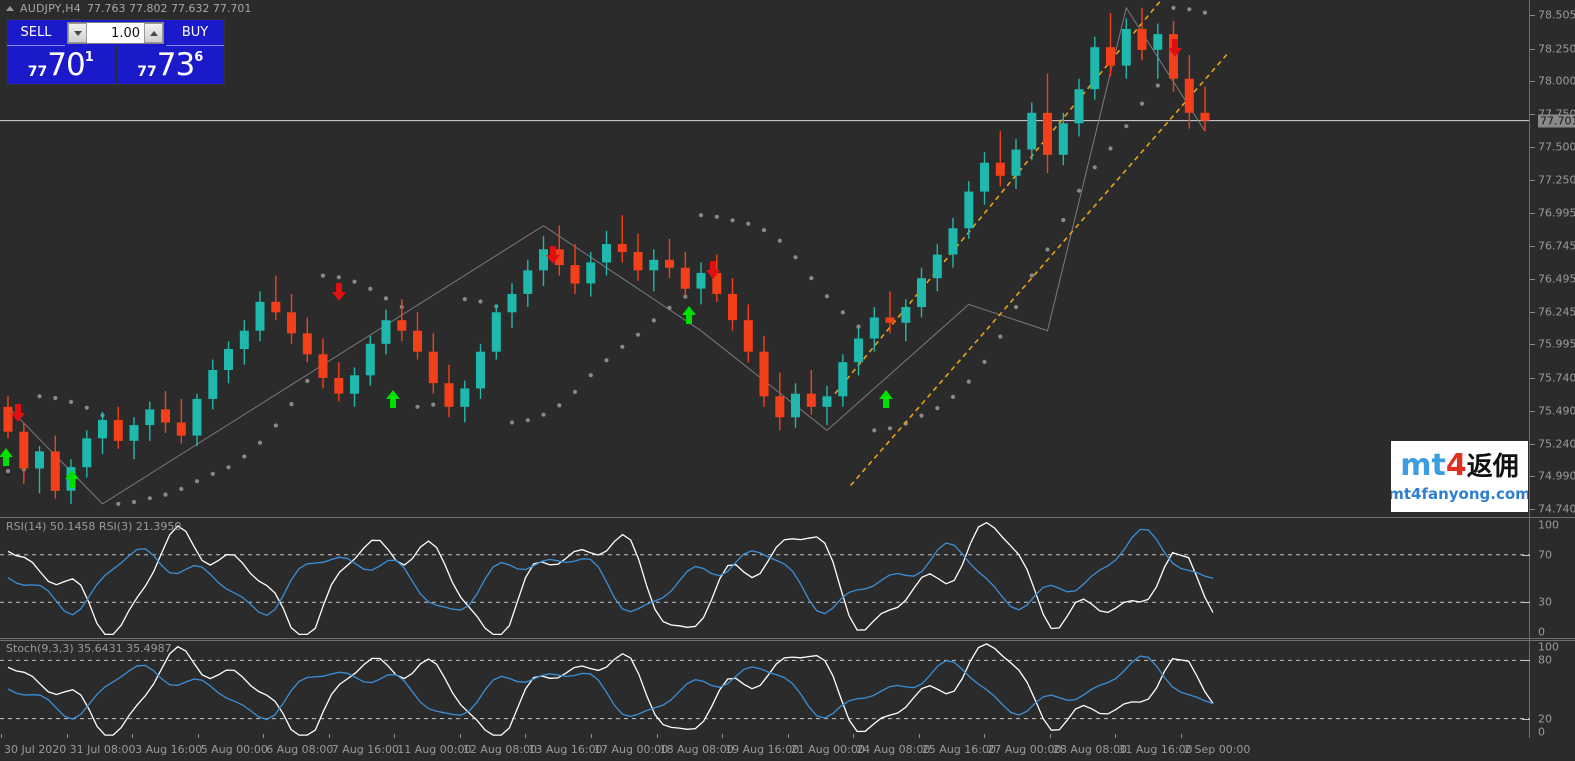 The image size is (1575, 761). Describe the element at coordinates (175, 64) in the screenshot. I see `buy-price-main: 73` at that location.